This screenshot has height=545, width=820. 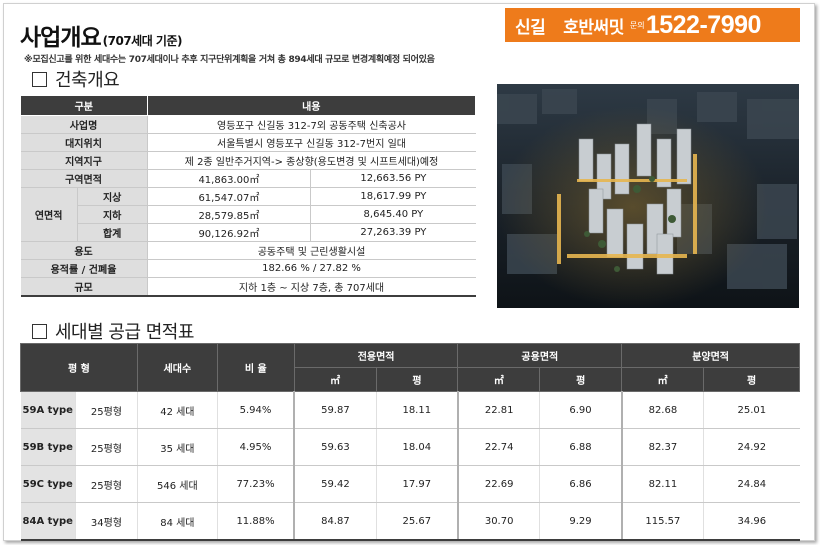 What do you see at coordinates (662, 447) in the screenshot?
I see `cell-sa-m2: 82.37` at bounding box center [662, 447].